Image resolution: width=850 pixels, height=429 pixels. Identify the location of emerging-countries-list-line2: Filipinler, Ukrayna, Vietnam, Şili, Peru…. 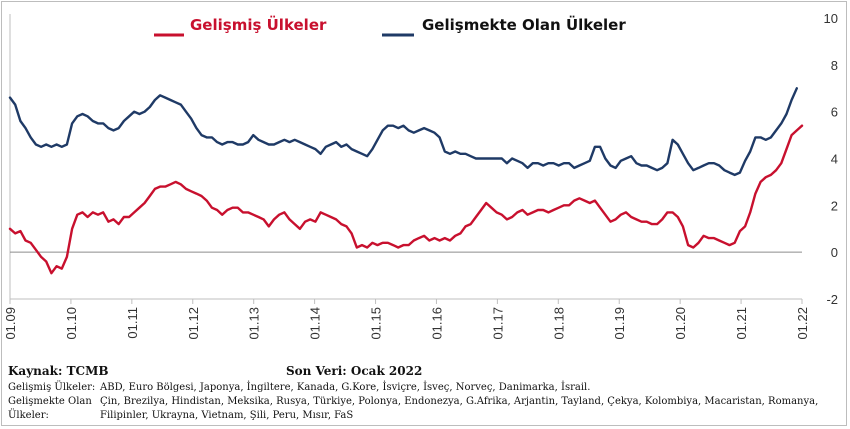
(227, 415).